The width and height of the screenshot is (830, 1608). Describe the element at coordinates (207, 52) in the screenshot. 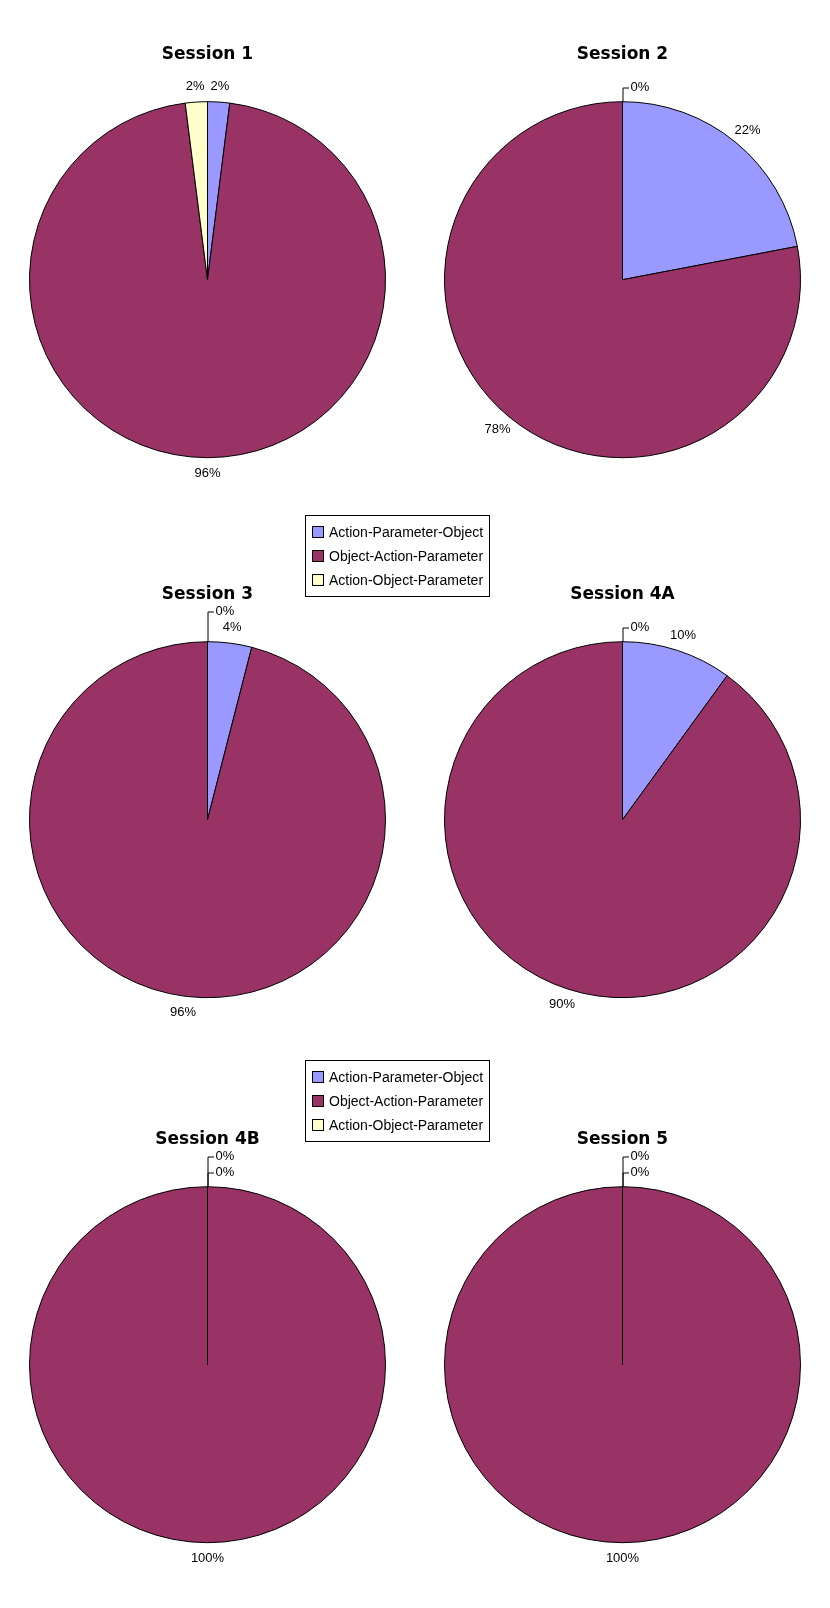

I see `chart-title: Session 1` at that location.